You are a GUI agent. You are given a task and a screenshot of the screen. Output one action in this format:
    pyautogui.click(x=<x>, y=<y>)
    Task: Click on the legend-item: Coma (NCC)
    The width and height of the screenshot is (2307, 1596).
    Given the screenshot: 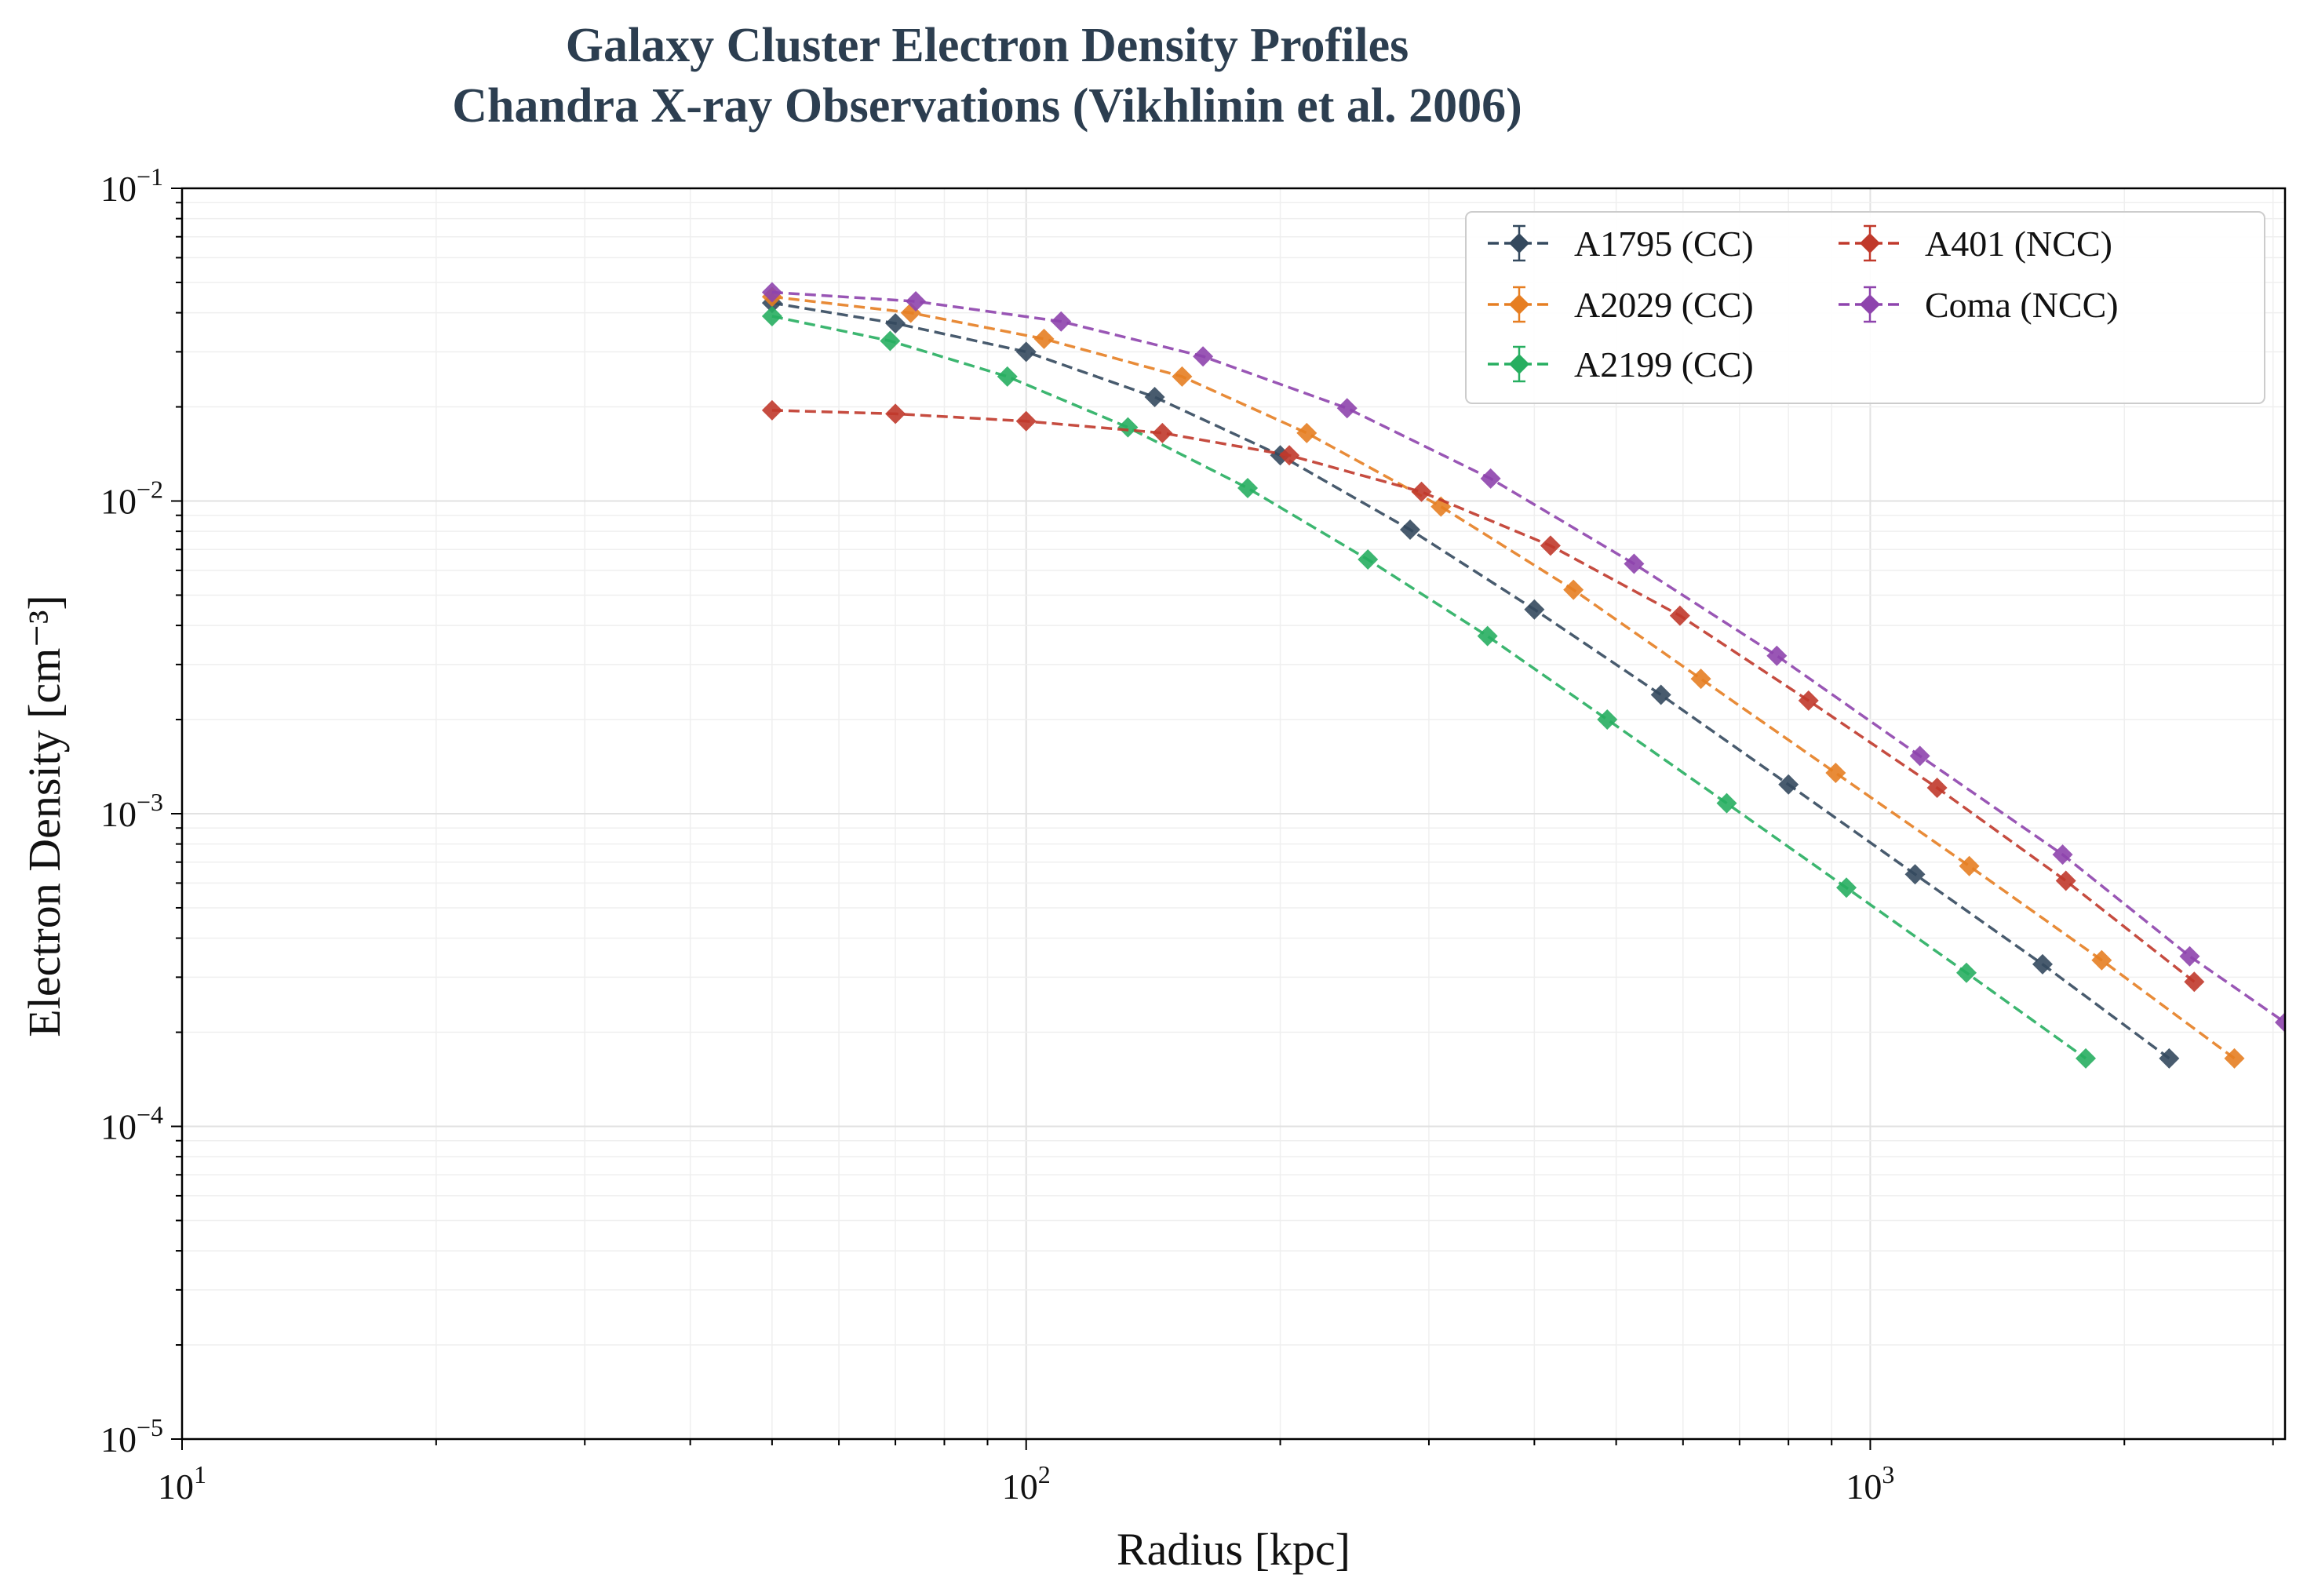 What is the action you would take?
    pyautogui.click(x=1979, y=305)
    